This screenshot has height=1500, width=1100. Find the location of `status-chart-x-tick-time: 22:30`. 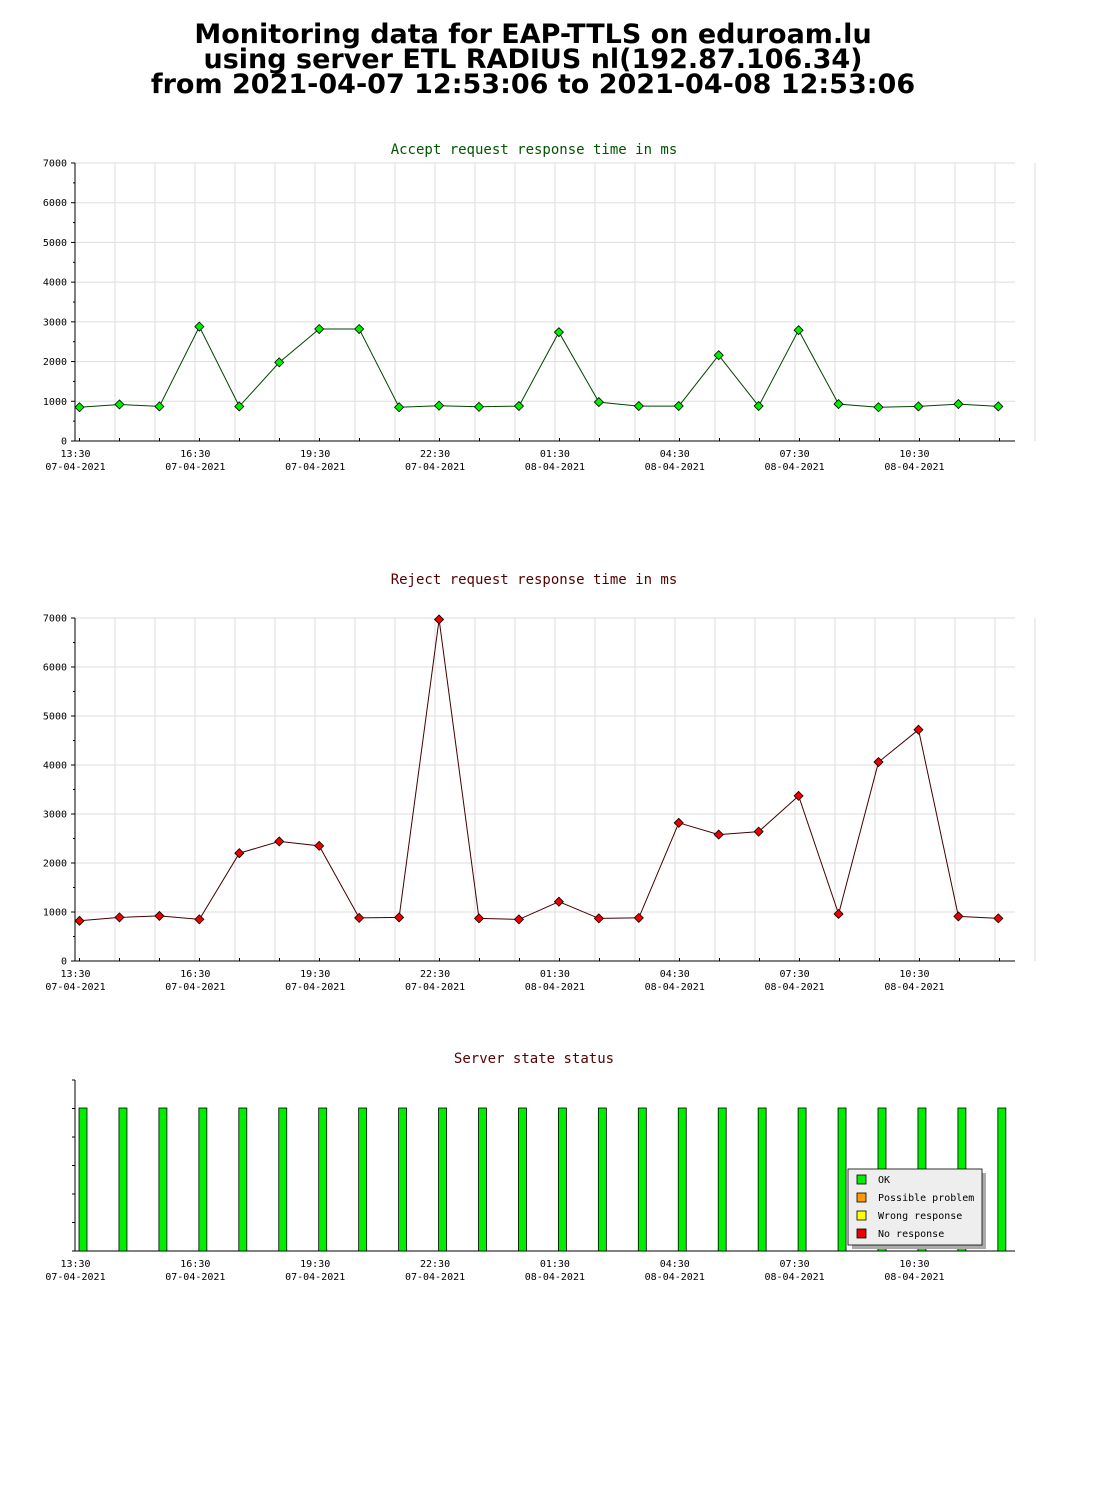

status-chart-x-tick-time: 22:30 is located at coordinates (435, 1264).